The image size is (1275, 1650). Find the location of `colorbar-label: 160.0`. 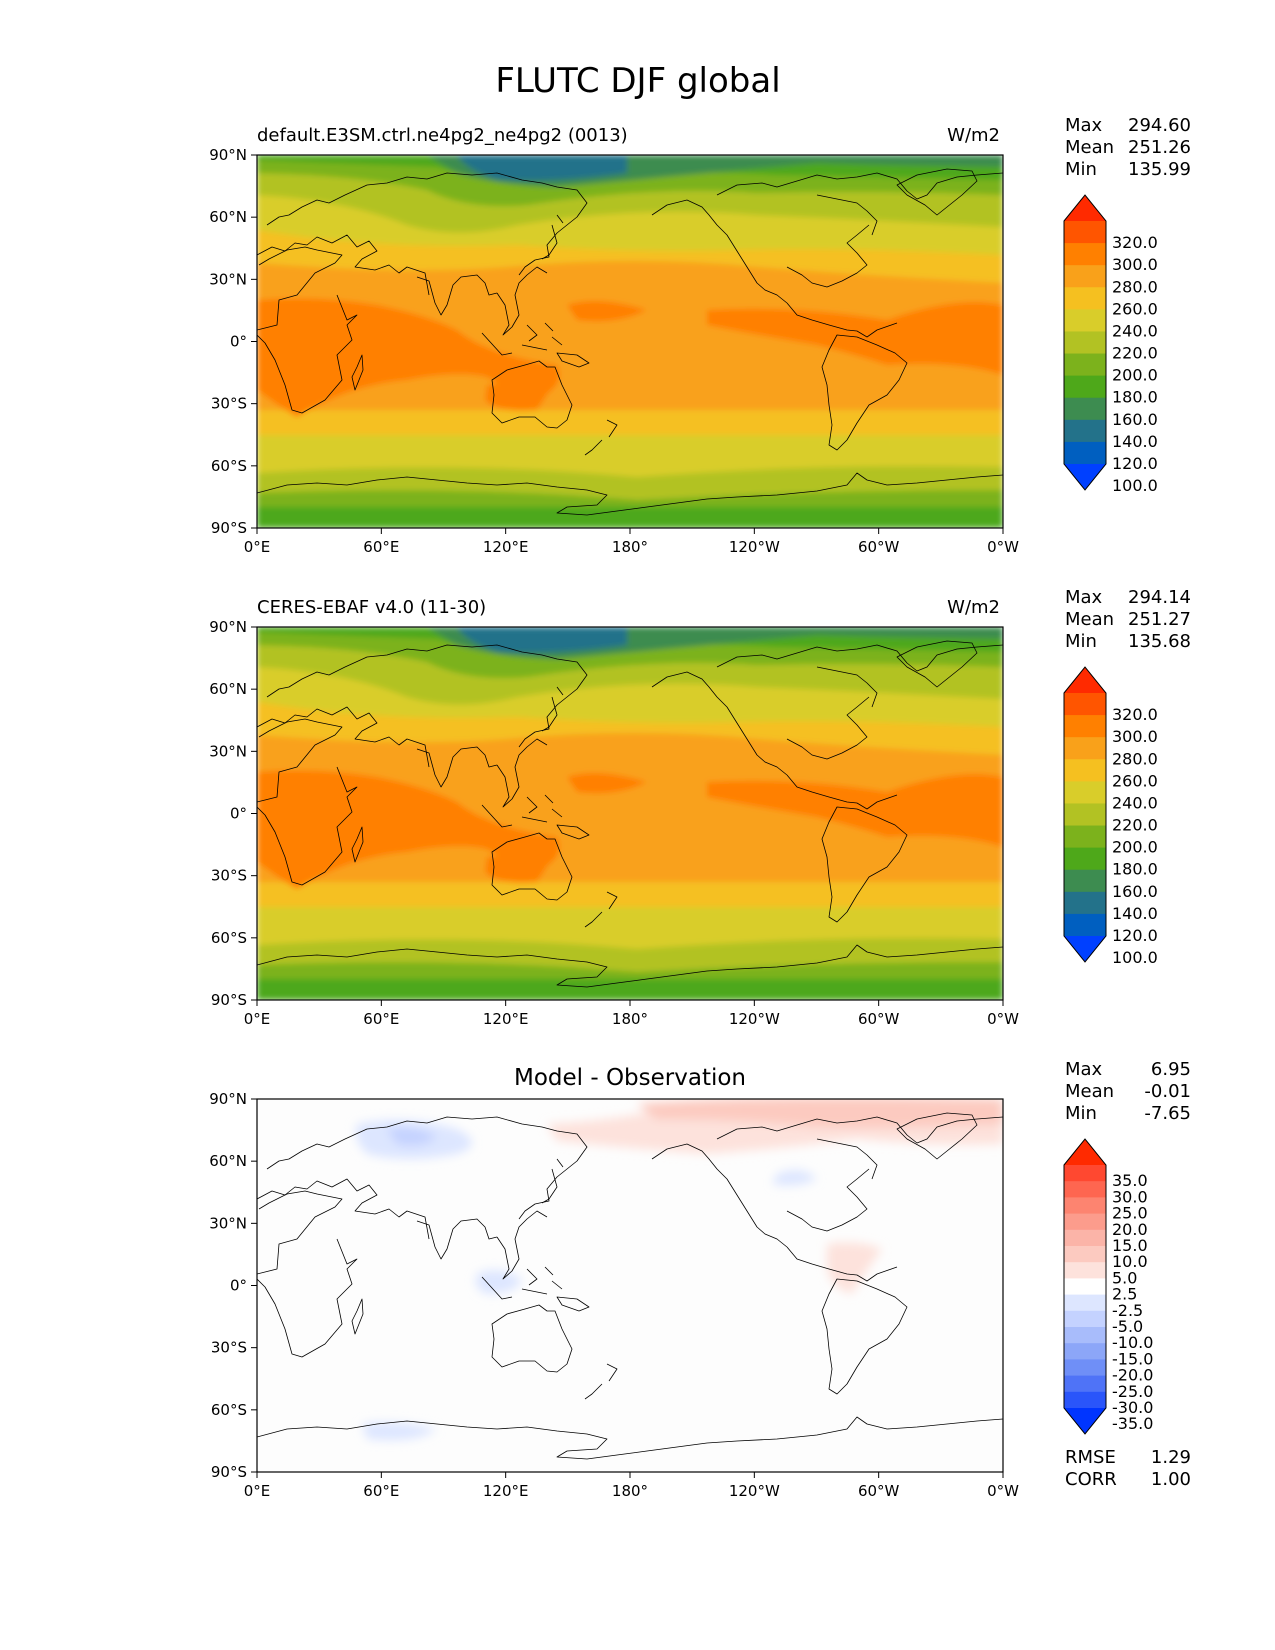

colorbar-label: 160.0 is located at coordinates (1135, 419).